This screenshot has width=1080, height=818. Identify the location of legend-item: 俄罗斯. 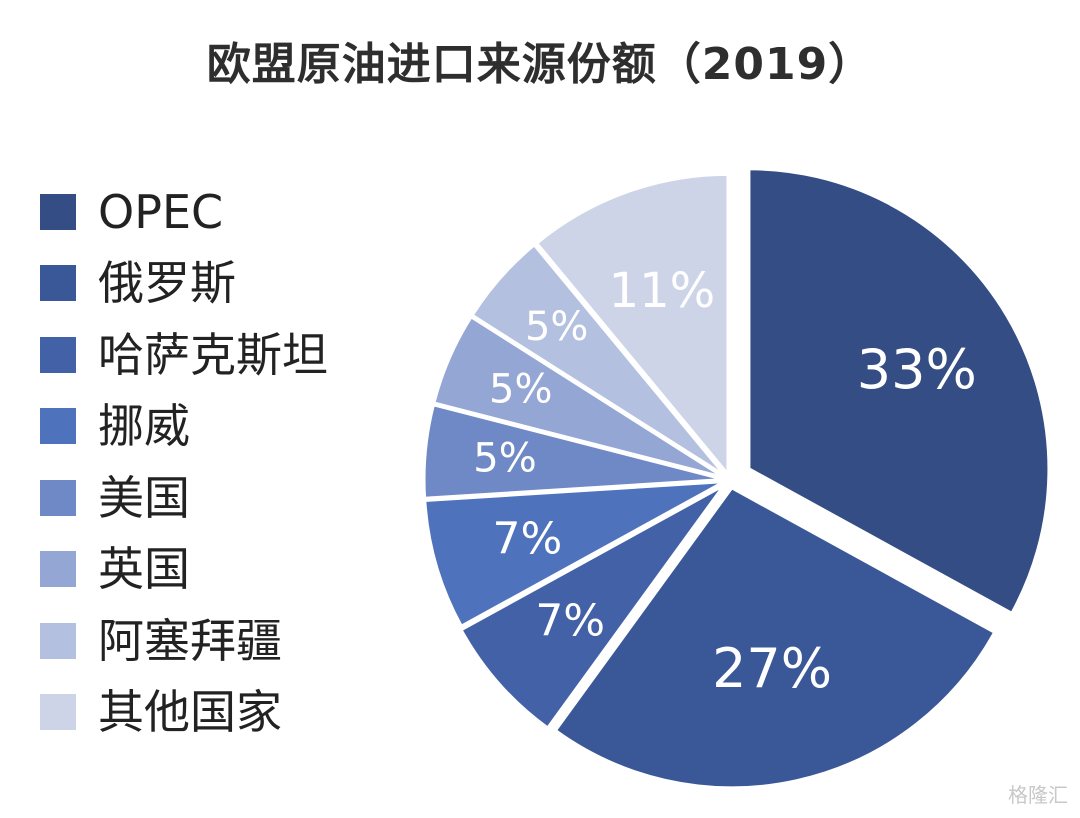
(230, 284).